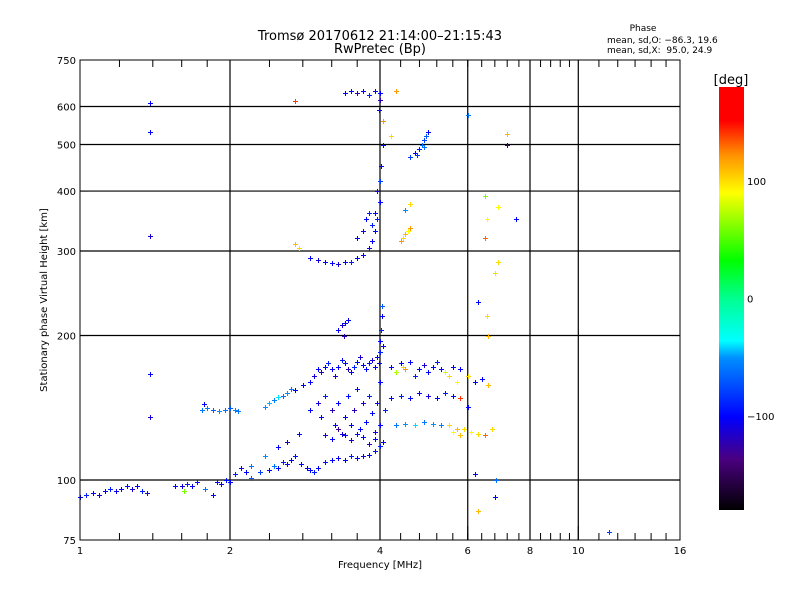 The width and height of the screenshot is (800, 600). Describe the element at coordinates (750, 300) in the screenshot. I see `colorbar-tick-label: 0` at that location.